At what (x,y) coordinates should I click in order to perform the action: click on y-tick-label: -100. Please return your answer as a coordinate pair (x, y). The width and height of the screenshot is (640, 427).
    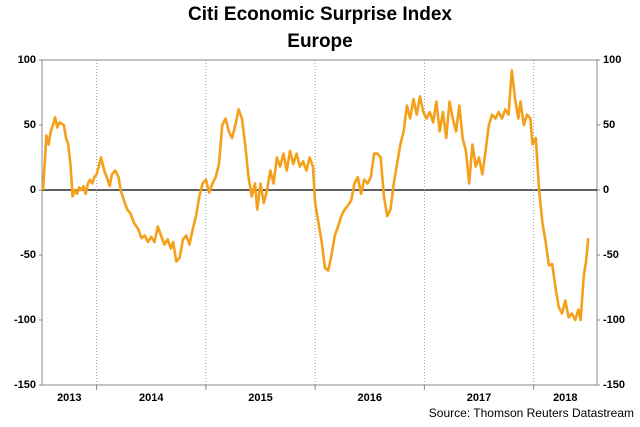
    Looking at the image, I should click on (25, 320).